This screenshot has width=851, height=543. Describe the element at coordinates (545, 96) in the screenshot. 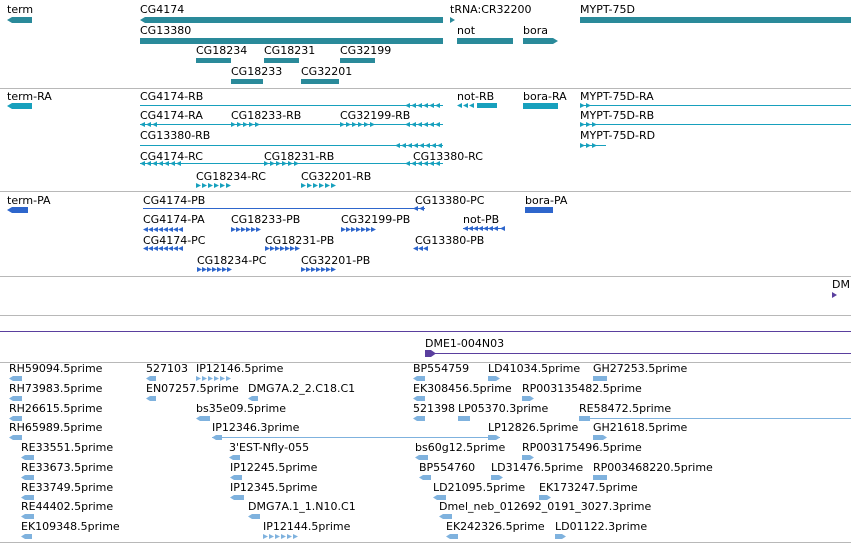

I see `mrna-label: bora-RA` at that location.